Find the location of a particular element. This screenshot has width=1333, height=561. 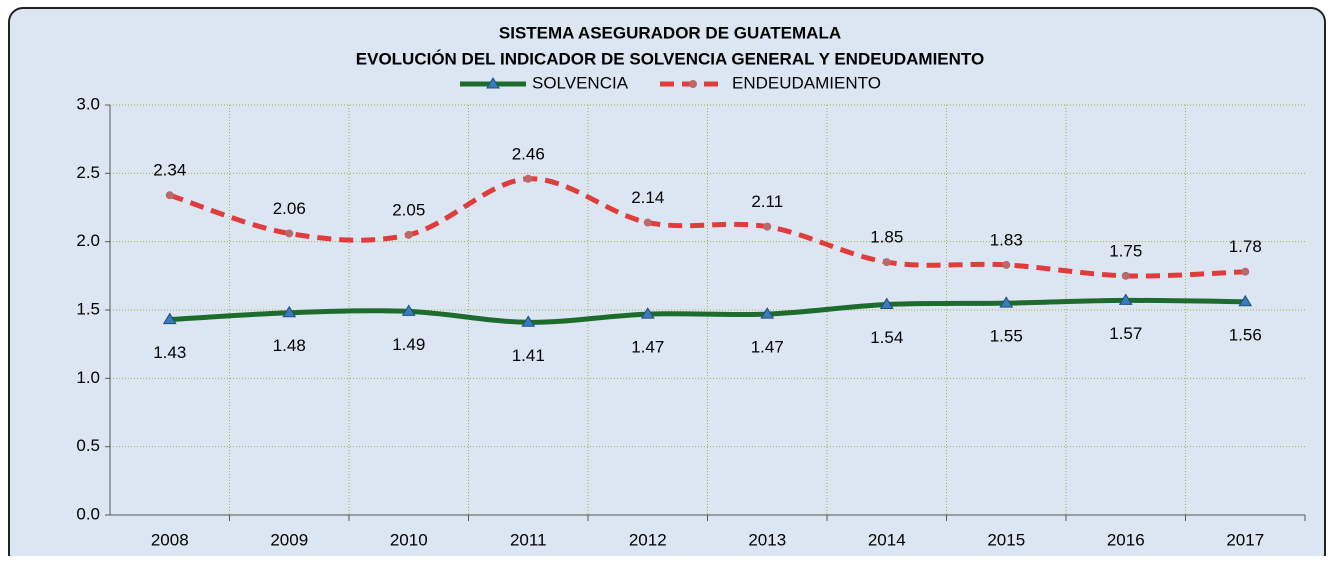

data-label: 1.43 is located at coordinates (169, 352).